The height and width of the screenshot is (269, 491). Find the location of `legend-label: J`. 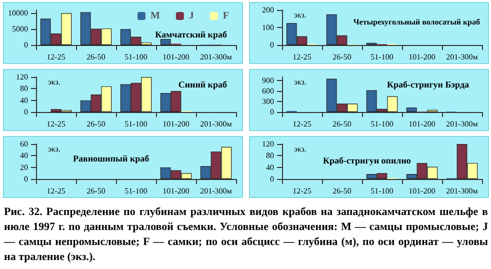

legend-label: J is located at coordinates (191, 16).